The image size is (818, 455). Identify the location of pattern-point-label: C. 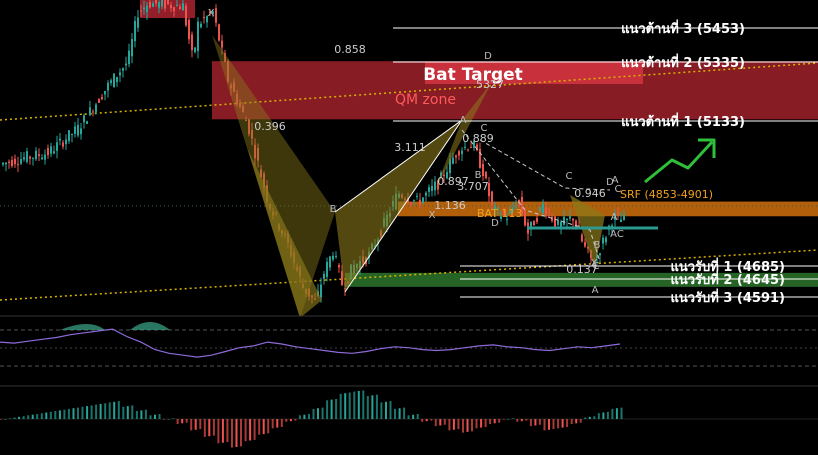
(596, 266).